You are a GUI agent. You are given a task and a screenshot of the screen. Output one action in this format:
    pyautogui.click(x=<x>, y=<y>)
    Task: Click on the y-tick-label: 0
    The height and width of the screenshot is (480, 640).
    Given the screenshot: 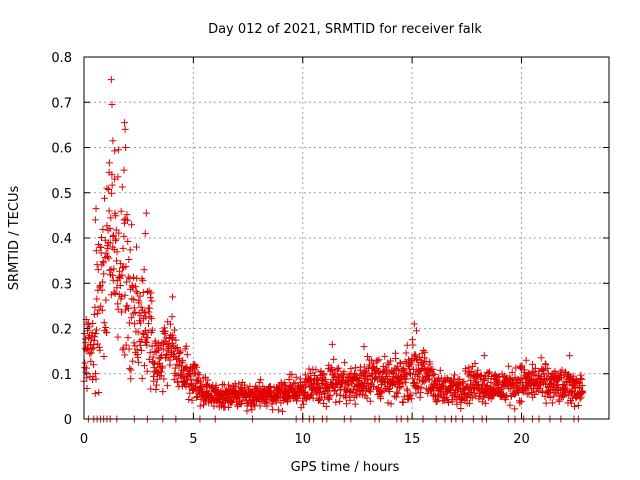 What is the action you would take?
    pyautogui.click(x=68, y=420)
    